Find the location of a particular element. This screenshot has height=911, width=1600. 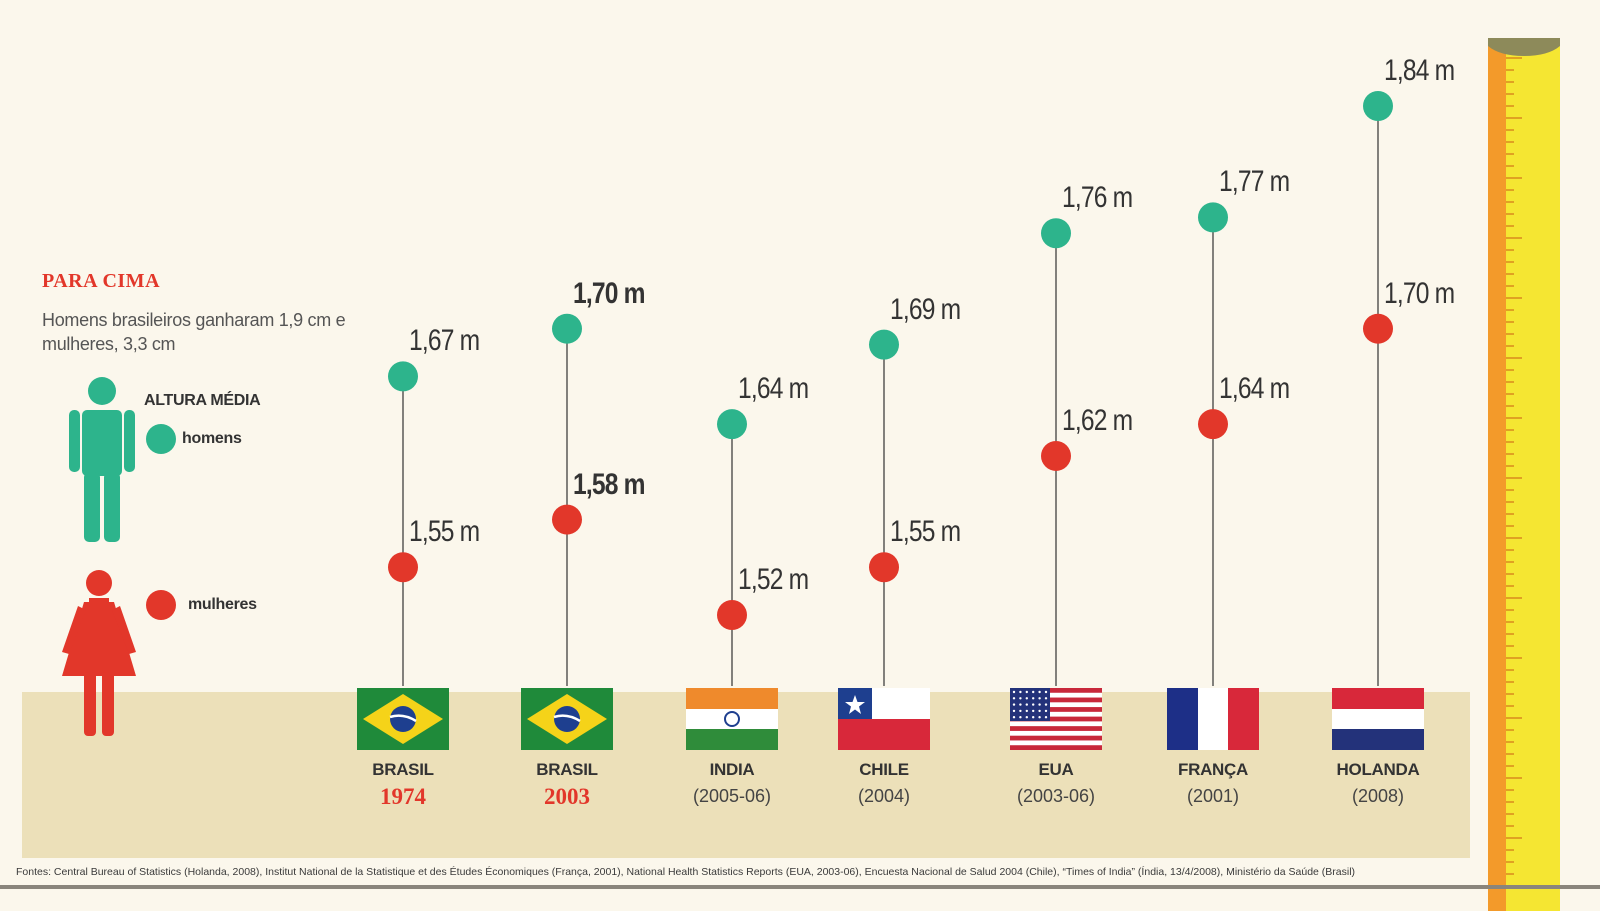

women-value-label: 1,64 m is located at coordinates (1254, 389).